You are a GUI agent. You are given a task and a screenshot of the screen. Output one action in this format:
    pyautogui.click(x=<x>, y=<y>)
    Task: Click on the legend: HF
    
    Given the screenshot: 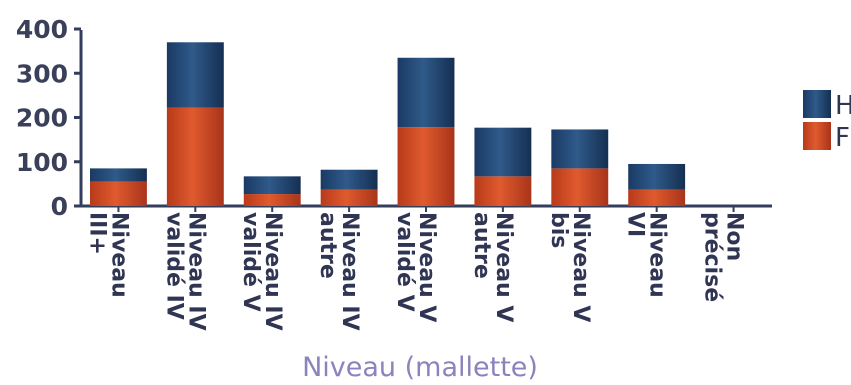 What is the action you would take?
    pyautogui.click(x=827, y=121)
    